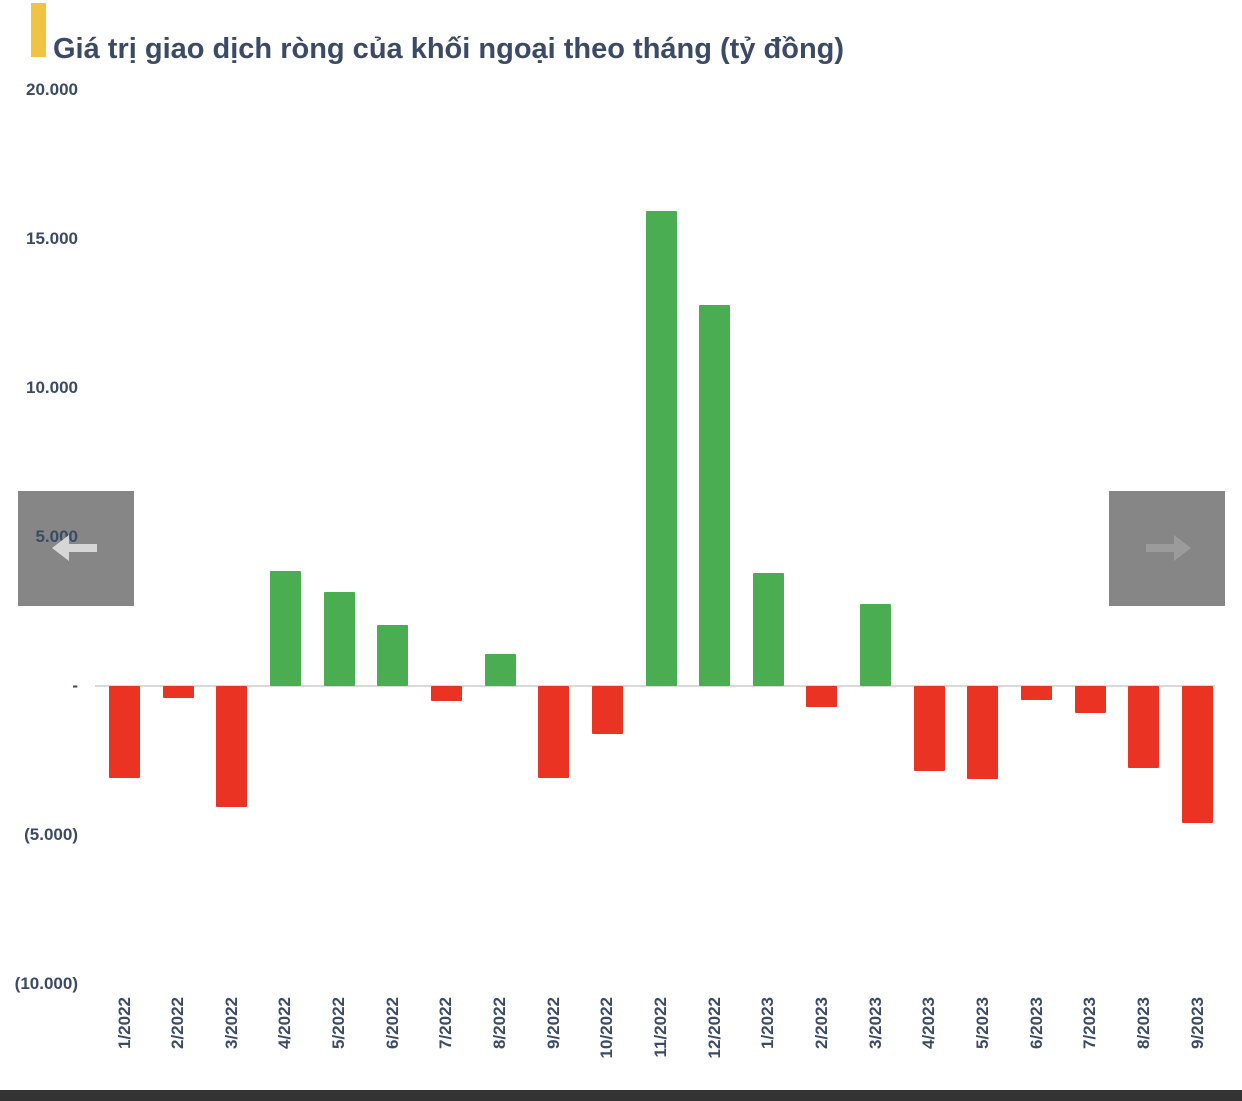  What do you see at coordinates (56, 536) in the screenshot?
I see `y-axis-tick-label: 5.000` at bounding box center [56, 536].